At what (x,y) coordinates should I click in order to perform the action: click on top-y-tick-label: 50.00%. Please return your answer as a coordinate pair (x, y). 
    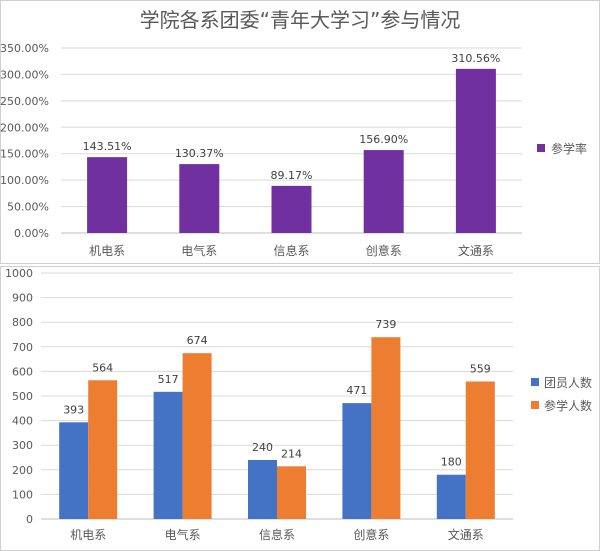
    Looking at the image, I should click on (28, 207).